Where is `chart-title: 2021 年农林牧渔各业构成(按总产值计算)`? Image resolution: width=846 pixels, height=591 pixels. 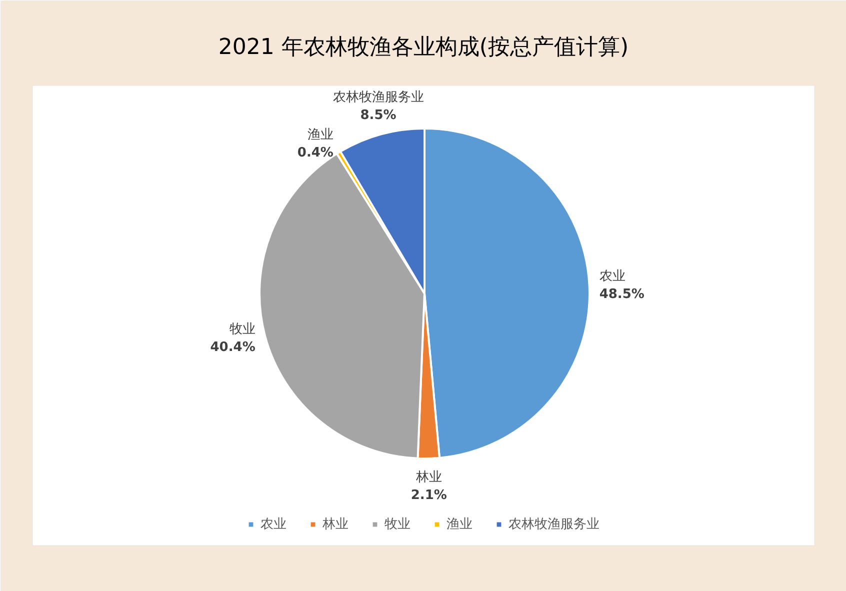 chart-title: 2021 年农林牧渔各业构成(按总产值计算) is located at coordinates (423, 47).